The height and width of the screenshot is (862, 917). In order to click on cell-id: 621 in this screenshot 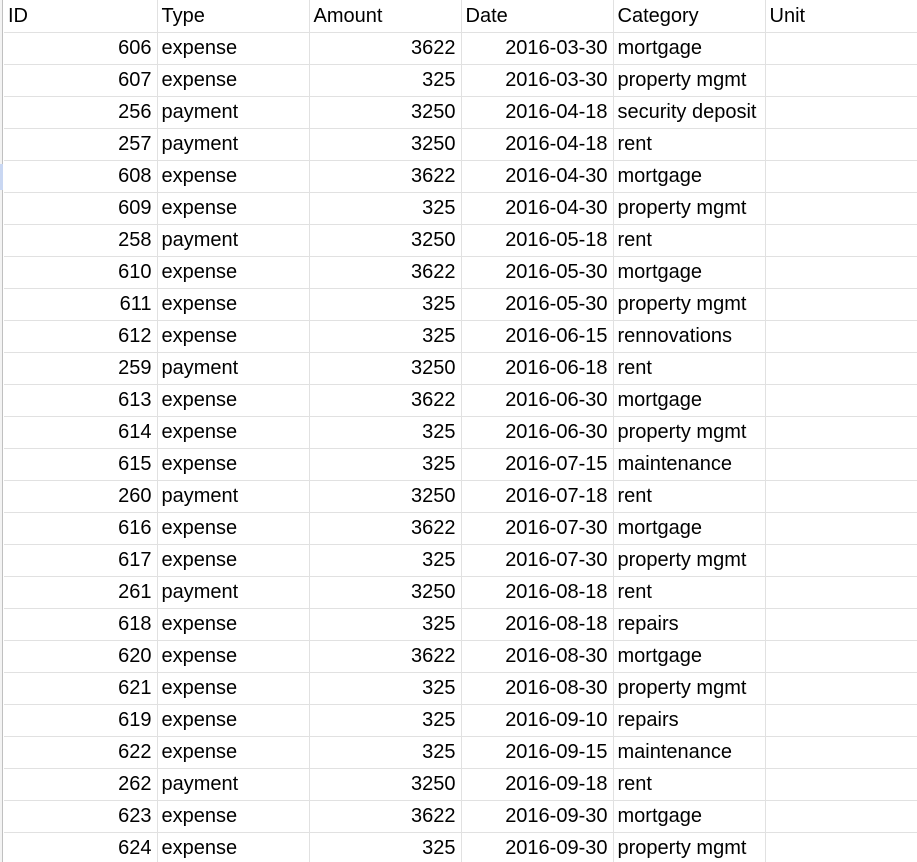, I will do `click(81, 688)`.